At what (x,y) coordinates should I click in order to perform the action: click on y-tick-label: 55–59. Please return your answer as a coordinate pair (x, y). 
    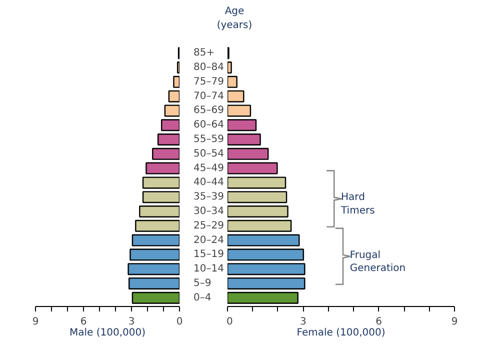
    Looking at the image, I should click on (209, 140).